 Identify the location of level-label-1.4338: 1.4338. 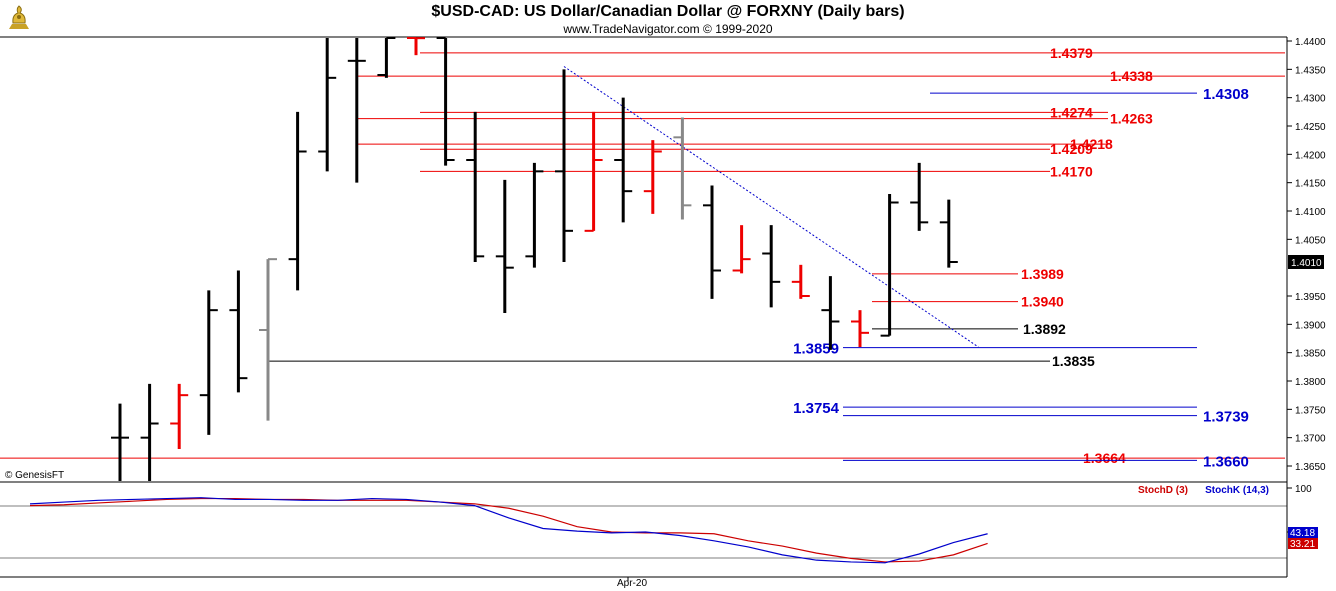
(1131, 76).